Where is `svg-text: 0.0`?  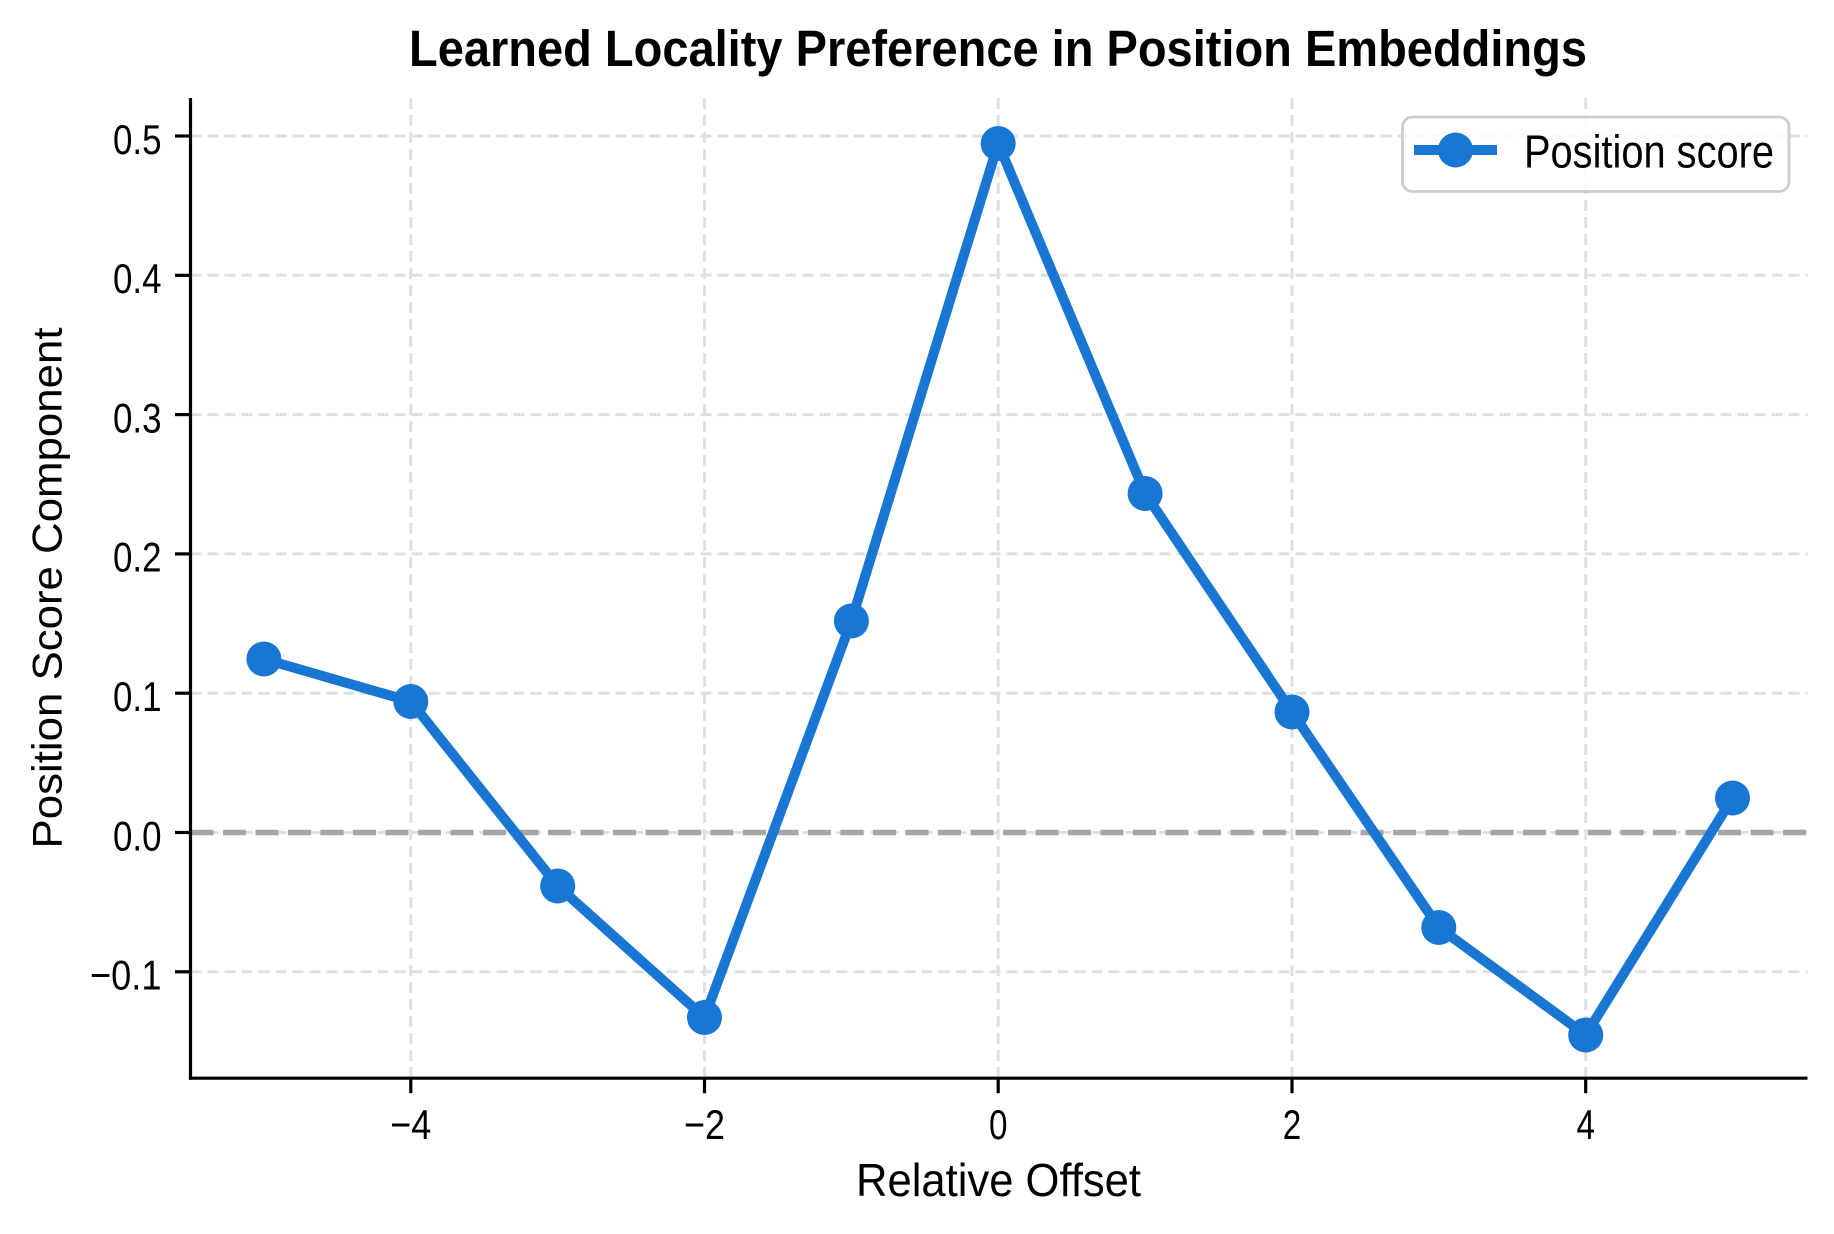 svg-text: 0.0 is located at coordinates (137, 835).